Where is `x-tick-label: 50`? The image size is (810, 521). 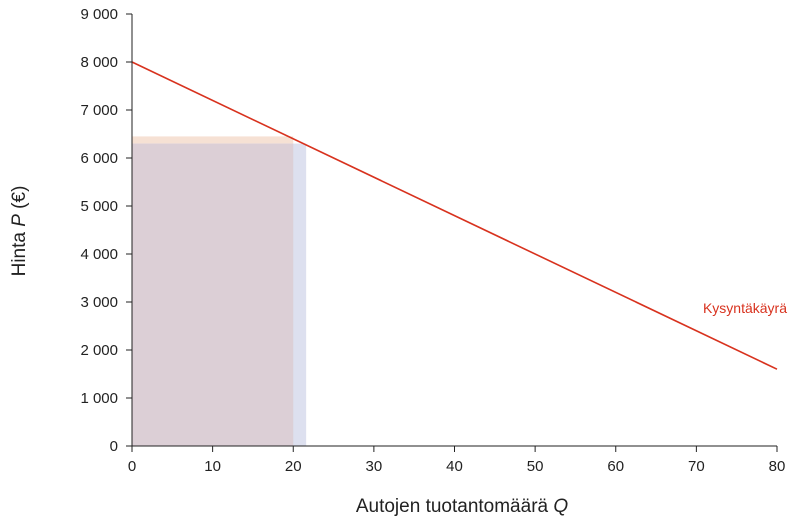 x-tick-label: 50 is located at coordinates (535, 466).